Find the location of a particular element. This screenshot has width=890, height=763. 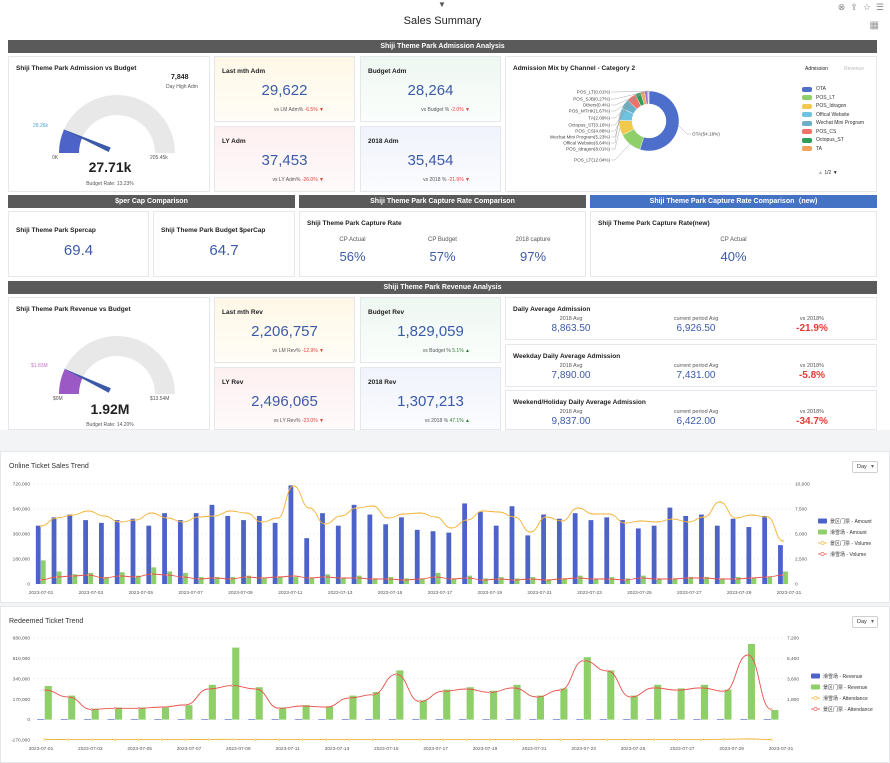

granularity-select: Day is located at coordinates (865, 467).